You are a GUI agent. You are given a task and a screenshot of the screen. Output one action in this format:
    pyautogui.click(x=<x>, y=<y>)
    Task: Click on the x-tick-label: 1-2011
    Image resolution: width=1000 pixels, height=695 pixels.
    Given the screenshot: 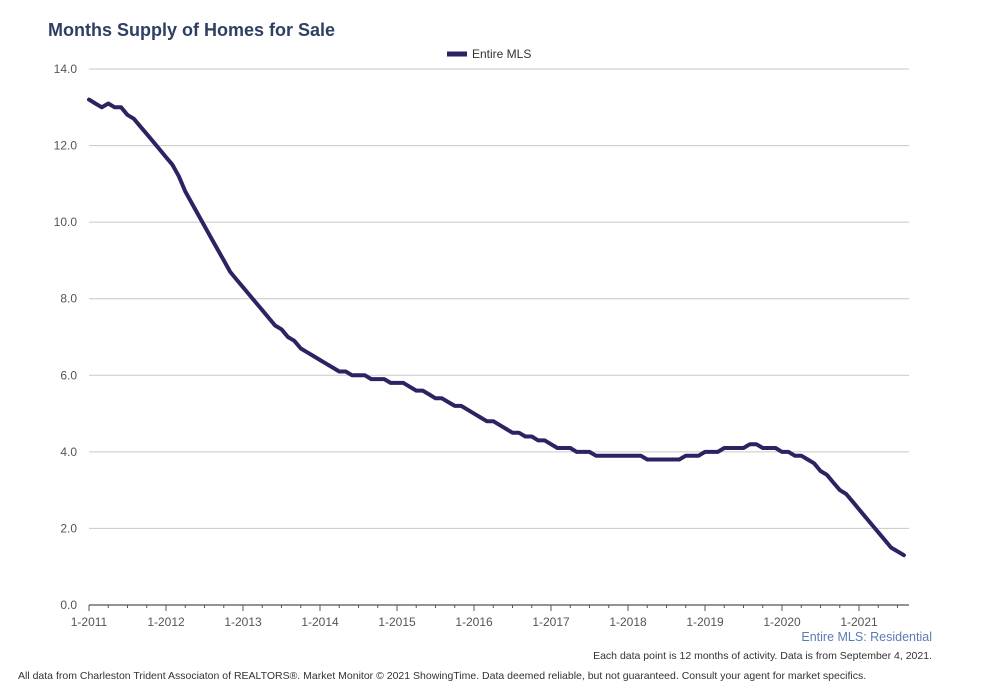 What is the action you would take?
    pyautogui.click(x=89, y=622)
    